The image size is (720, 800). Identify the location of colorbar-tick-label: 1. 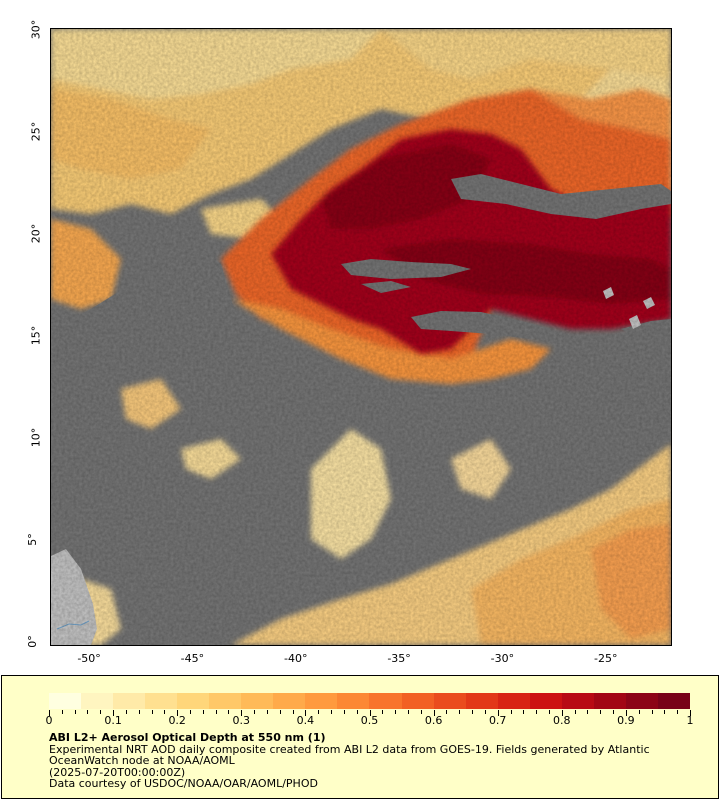
(690, 720).